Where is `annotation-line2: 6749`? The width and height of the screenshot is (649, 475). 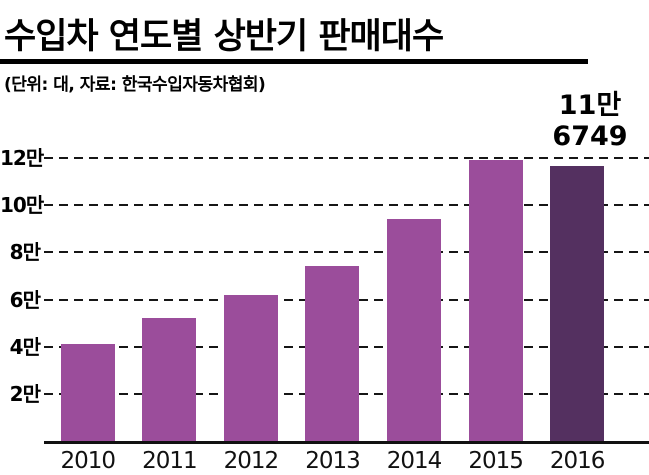 annotation-line2: 6749 is located at coordinates (590, 136).